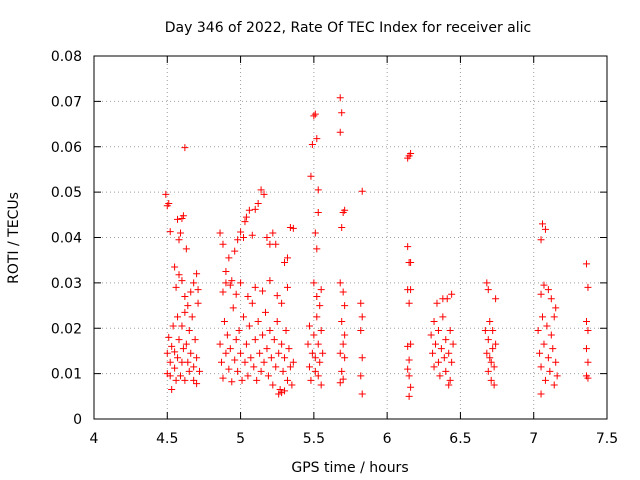  I want to click on y-tick-label: 0.01, so click(66, 375).